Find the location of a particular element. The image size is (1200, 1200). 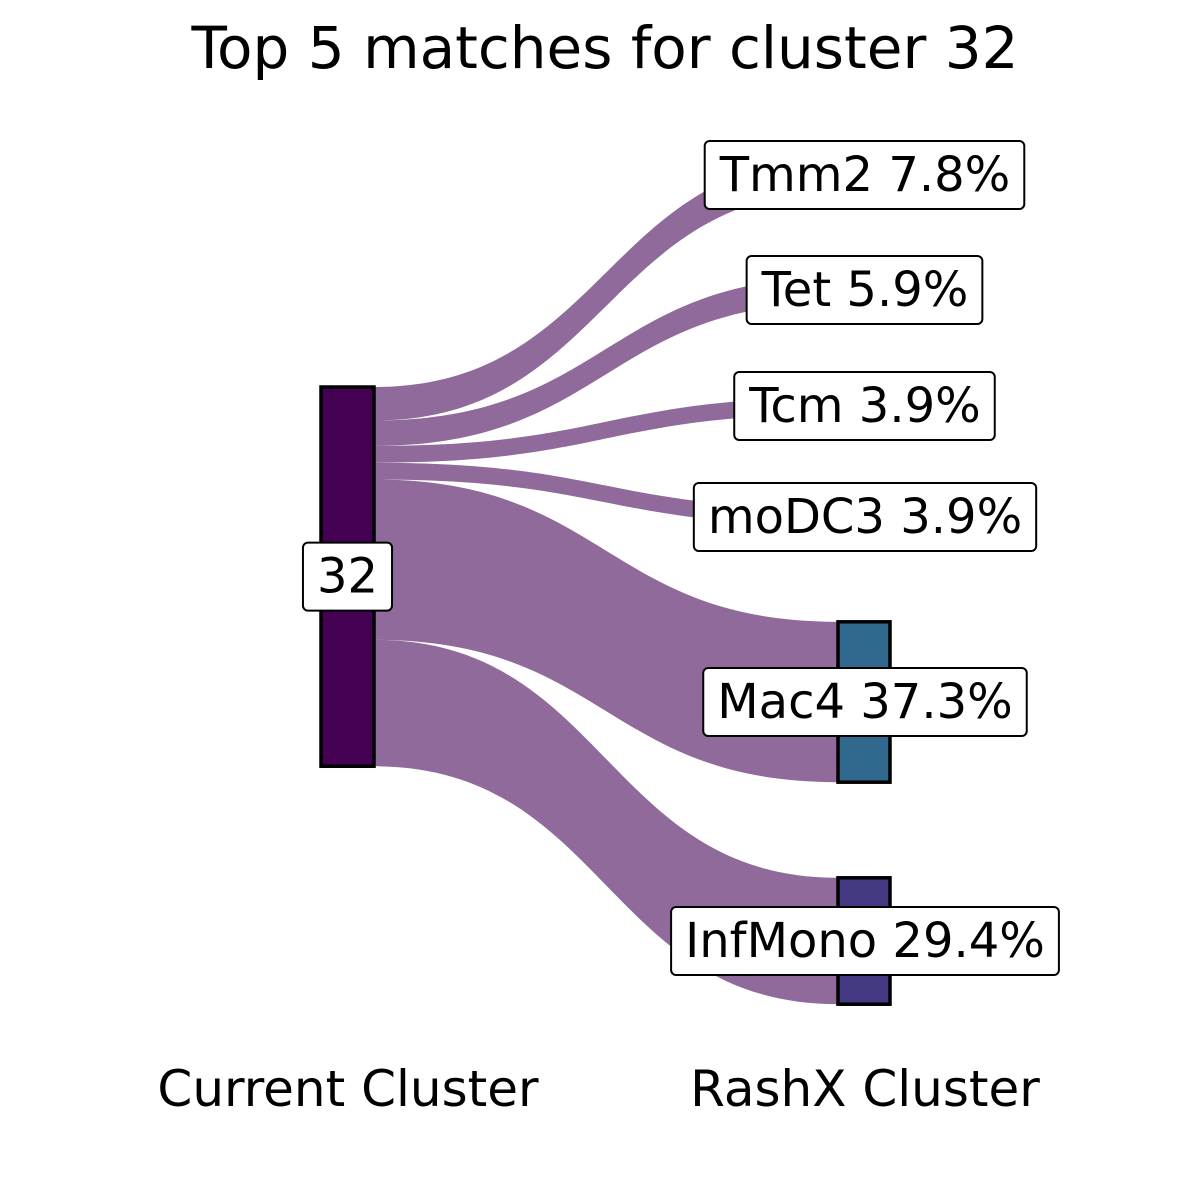

source-node-label-text: 32 is located at coordinates (347, 577).